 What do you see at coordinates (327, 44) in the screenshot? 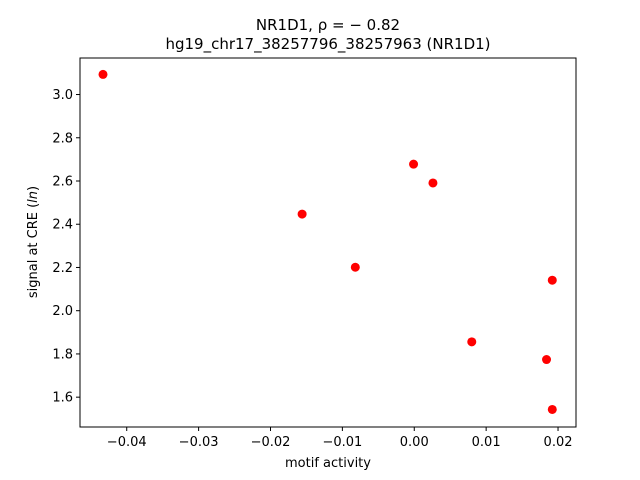
I see `chart-title-line2: hg19_chr17_38257796_38257963 (NR1D1)` at bounding box center [327, 44].